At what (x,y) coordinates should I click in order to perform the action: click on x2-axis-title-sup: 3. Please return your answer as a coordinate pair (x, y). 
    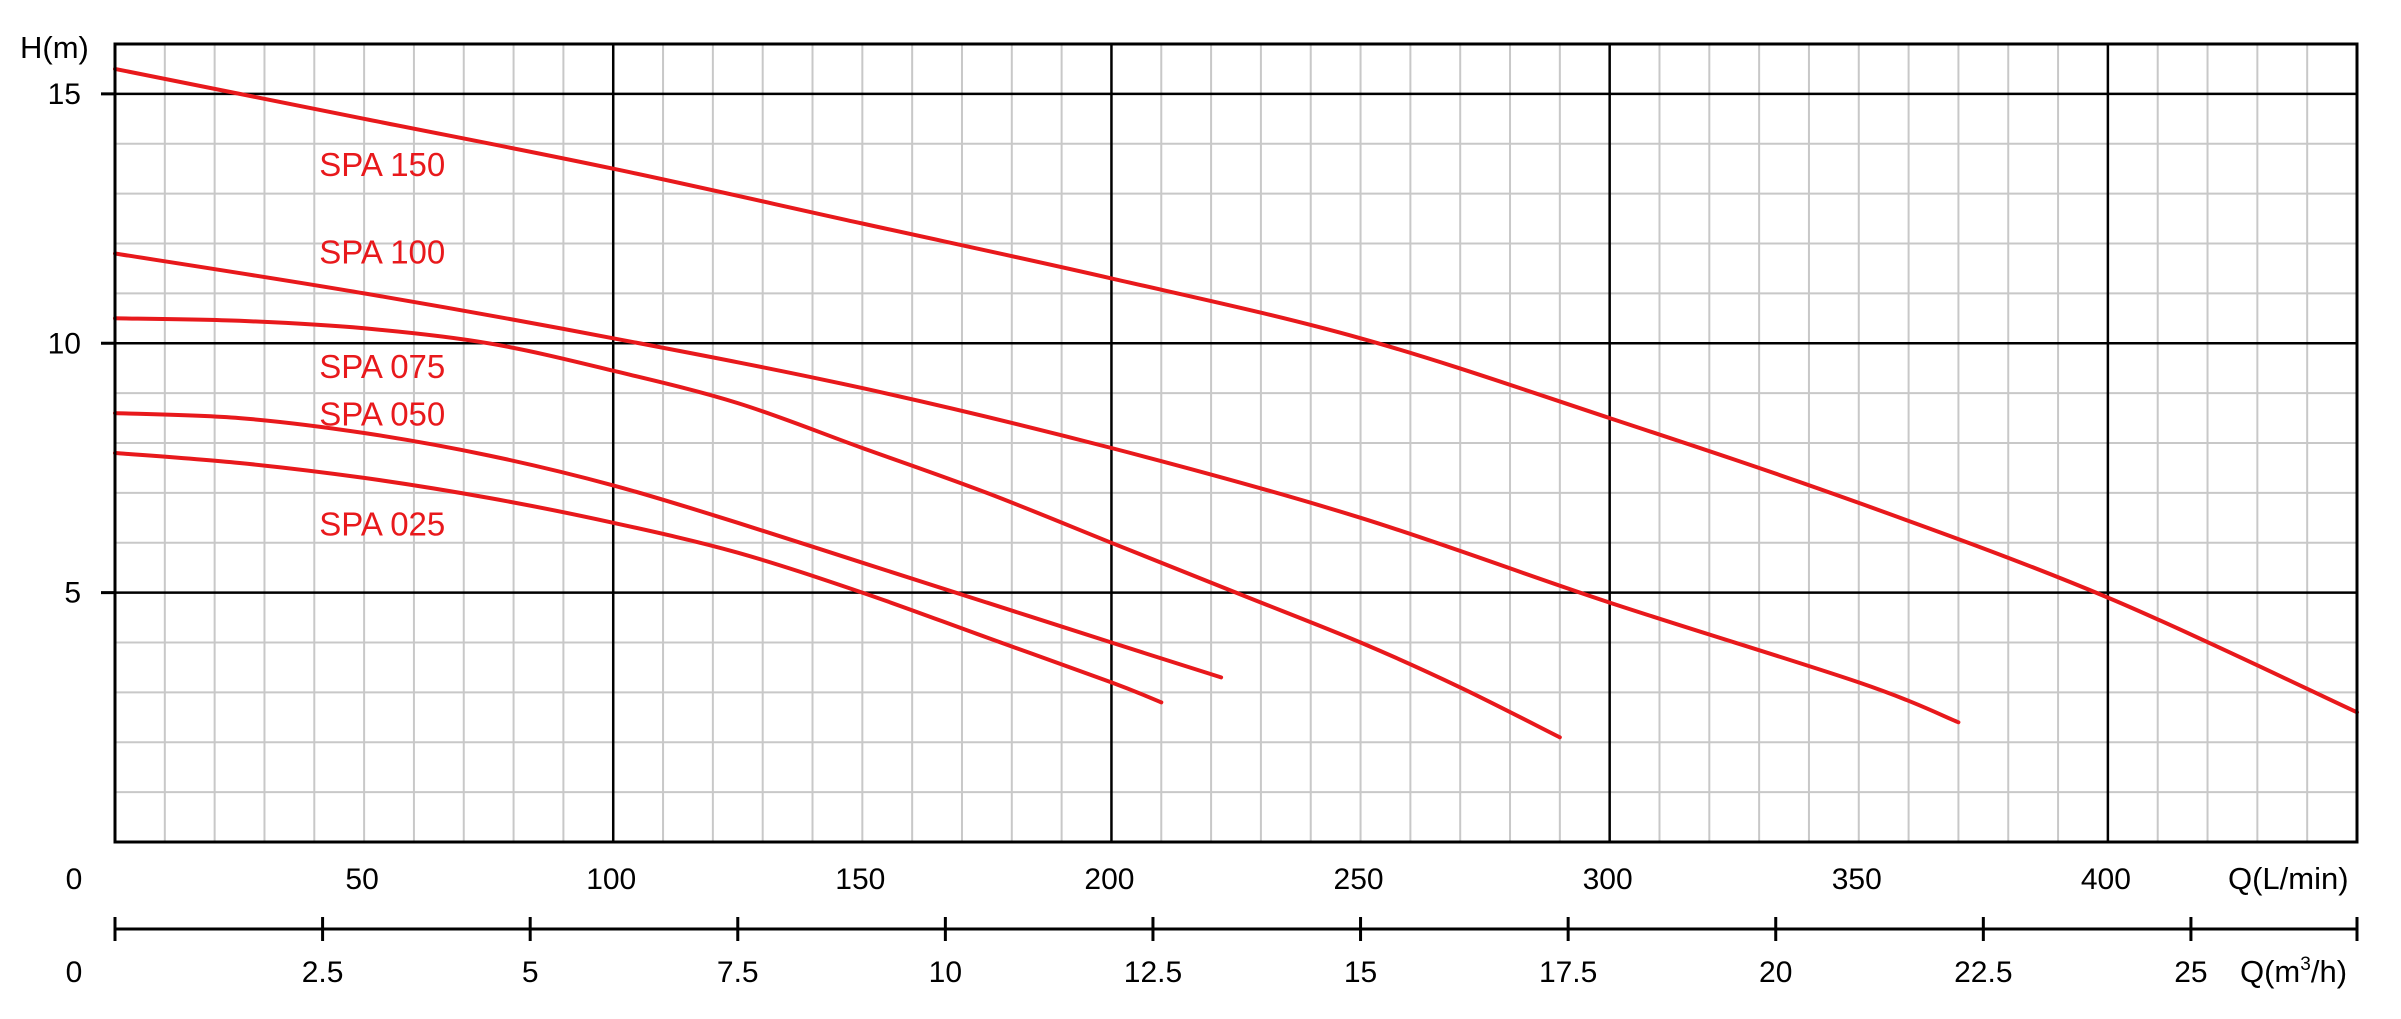
    Looking at the image, I should click on (2305, 964).